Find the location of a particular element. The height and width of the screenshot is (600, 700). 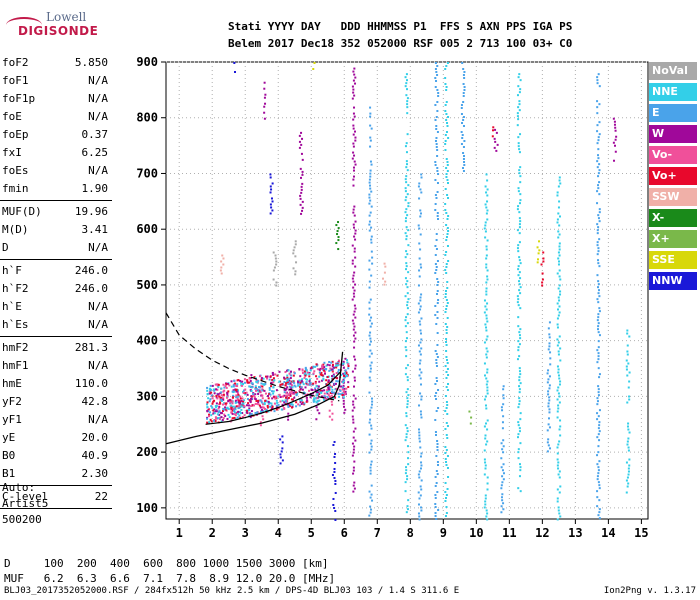

param-name: foF2 is located at coordinates (15, 62).